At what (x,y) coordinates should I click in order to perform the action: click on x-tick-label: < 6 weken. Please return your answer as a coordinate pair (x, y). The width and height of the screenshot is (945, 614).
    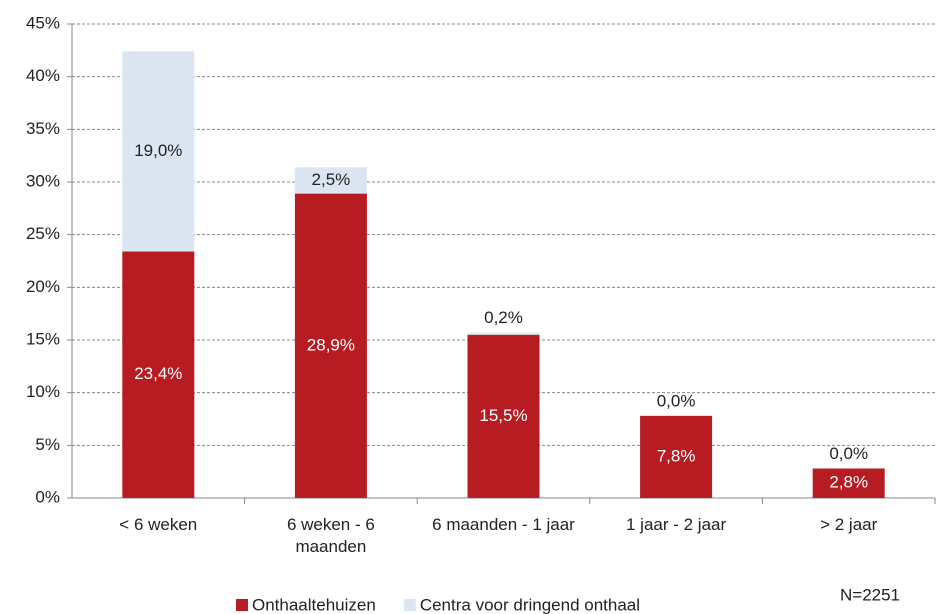
    Looking at the image, I should click on (158, 524).